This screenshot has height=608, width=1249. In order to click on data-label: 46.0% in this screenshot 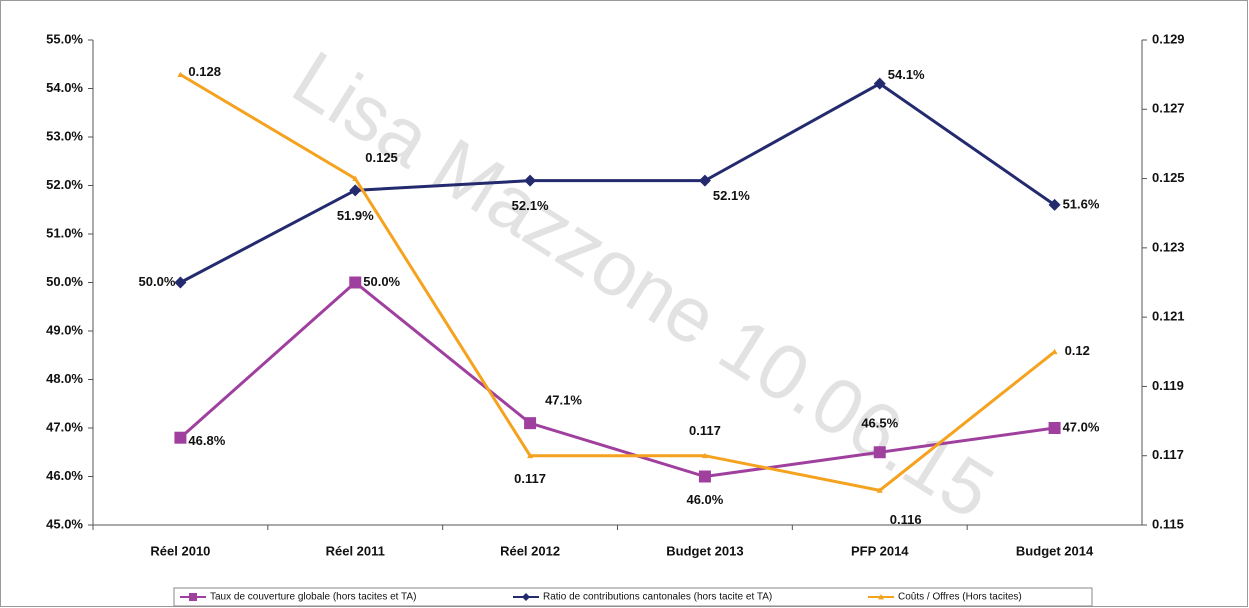, I will do `click(704, 499)`.